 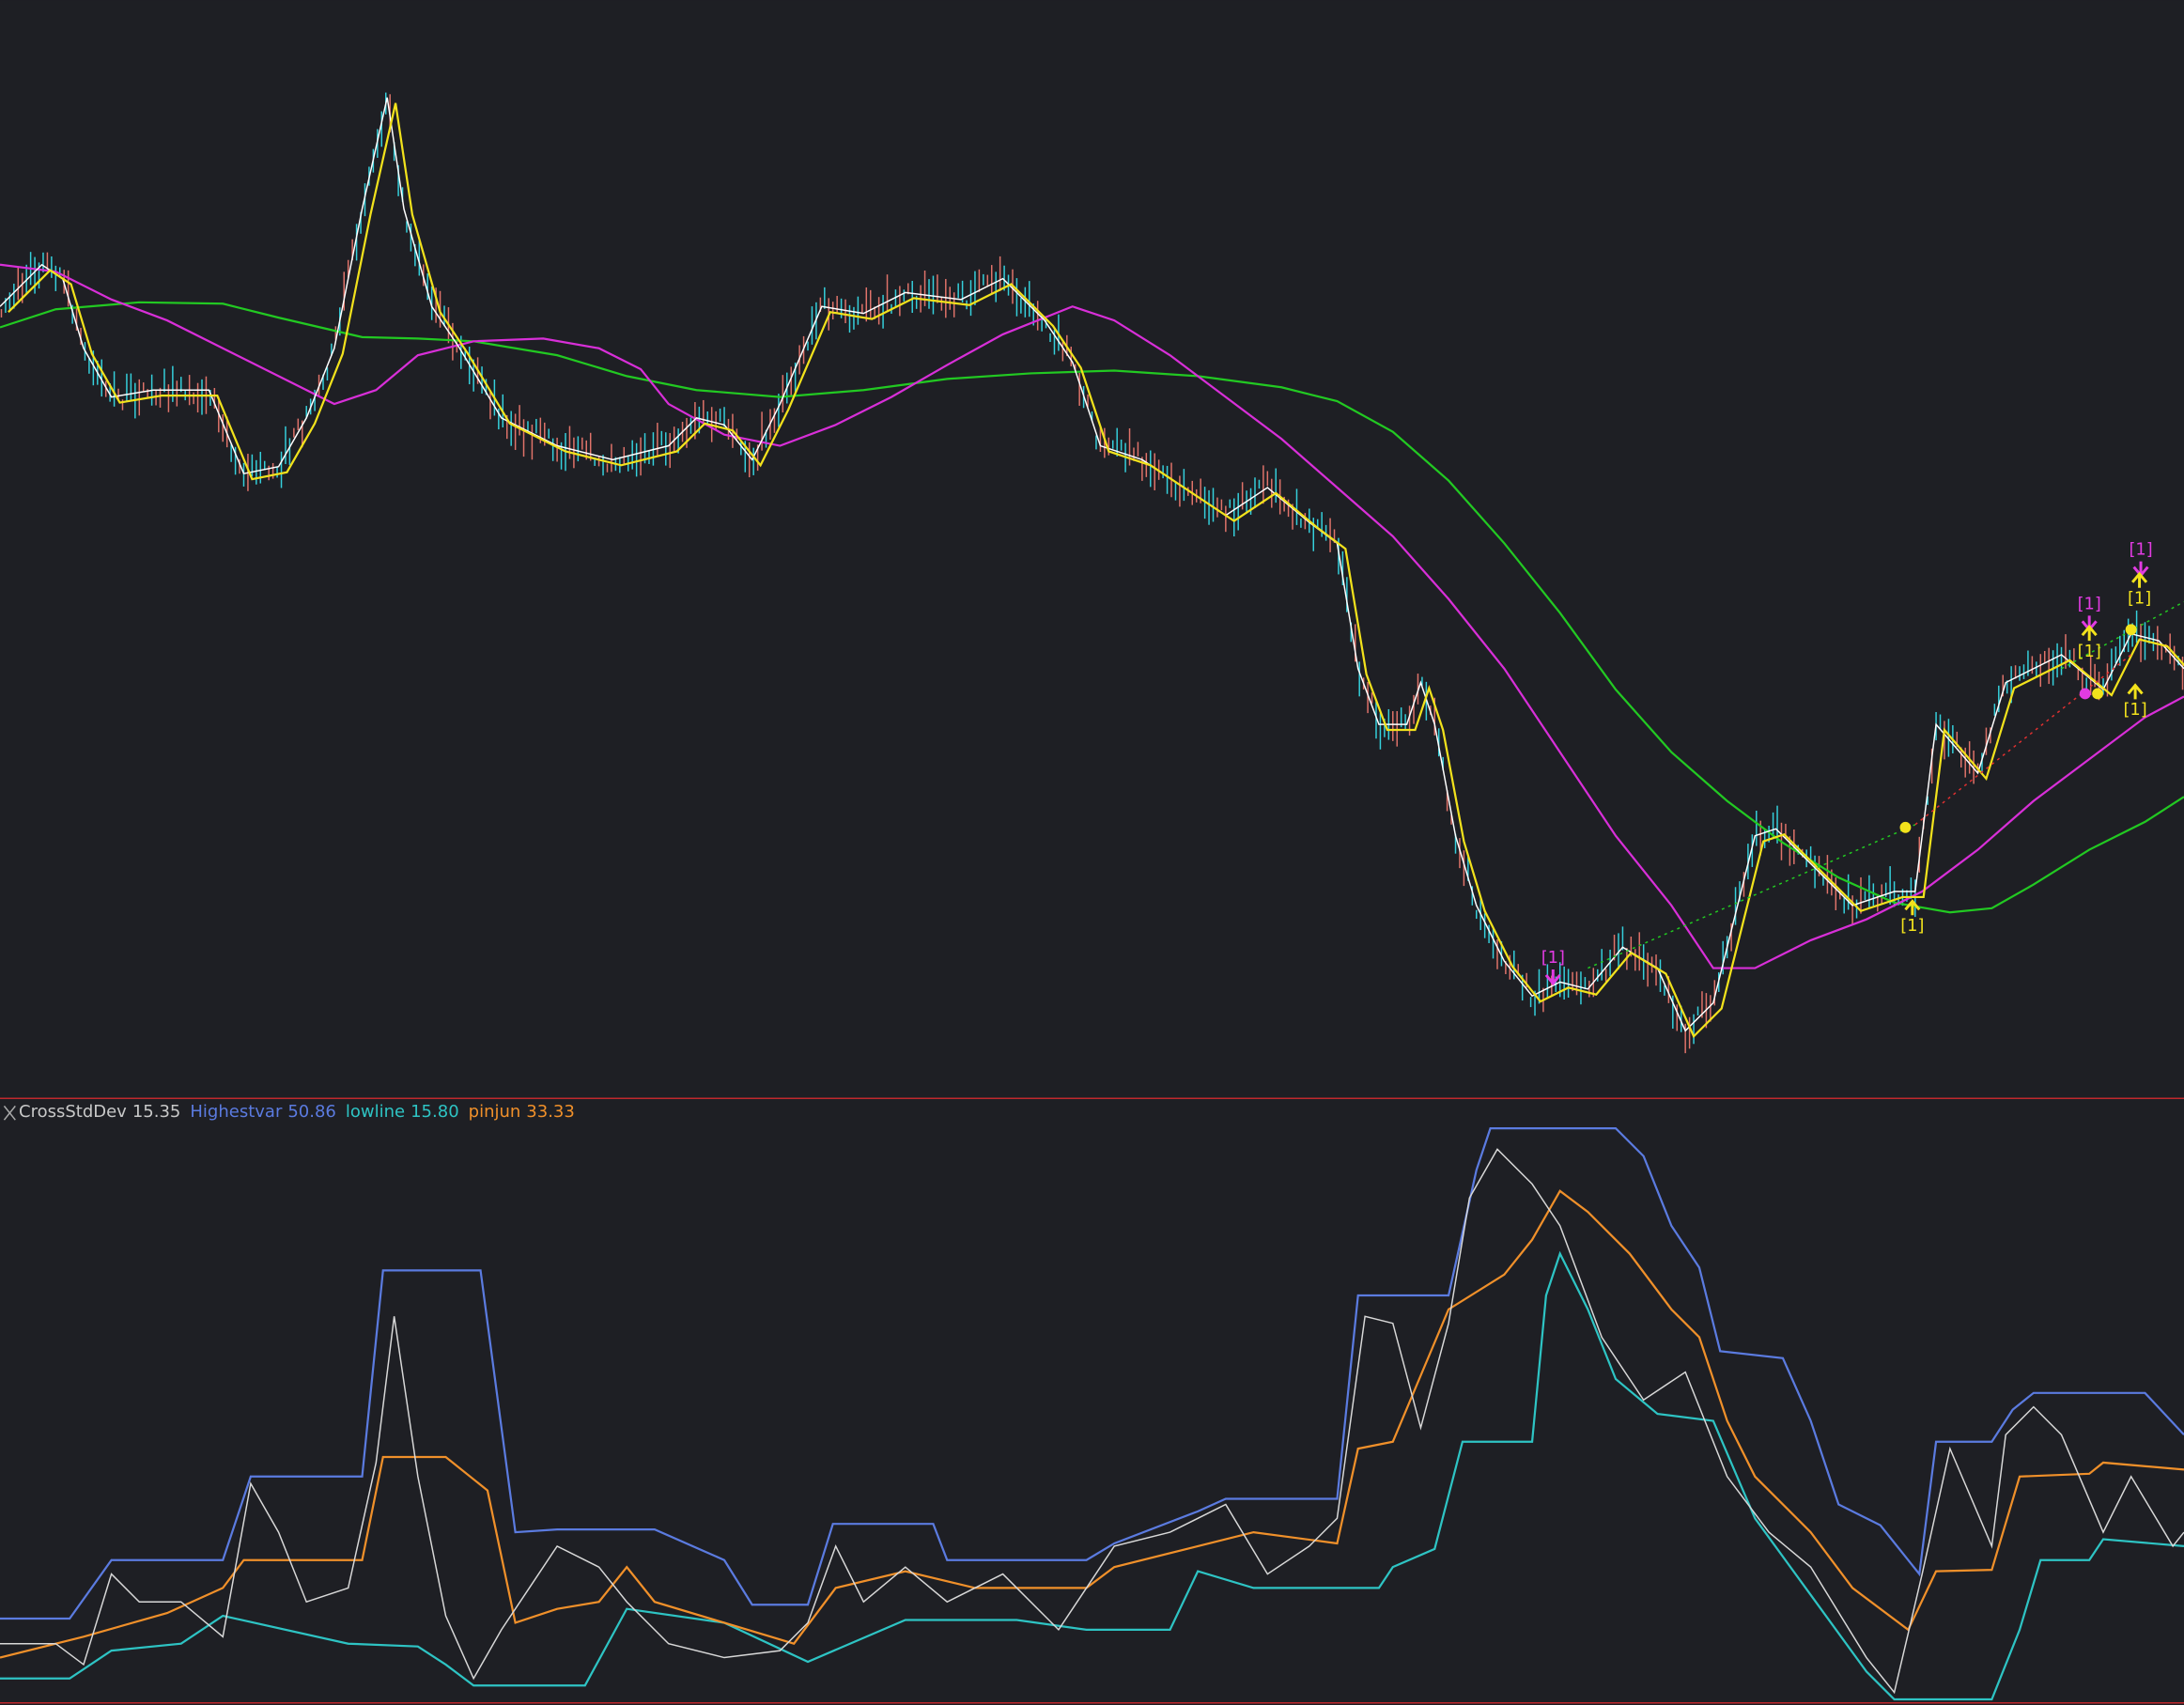 I want to click on indicator-name: CrossStdDev, so click(x=73, y=1112).